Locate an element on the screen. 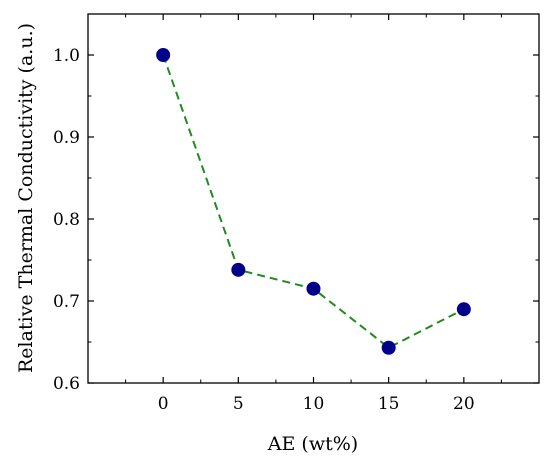  x-tick-label: 15 is located at coordinates (389, 404).